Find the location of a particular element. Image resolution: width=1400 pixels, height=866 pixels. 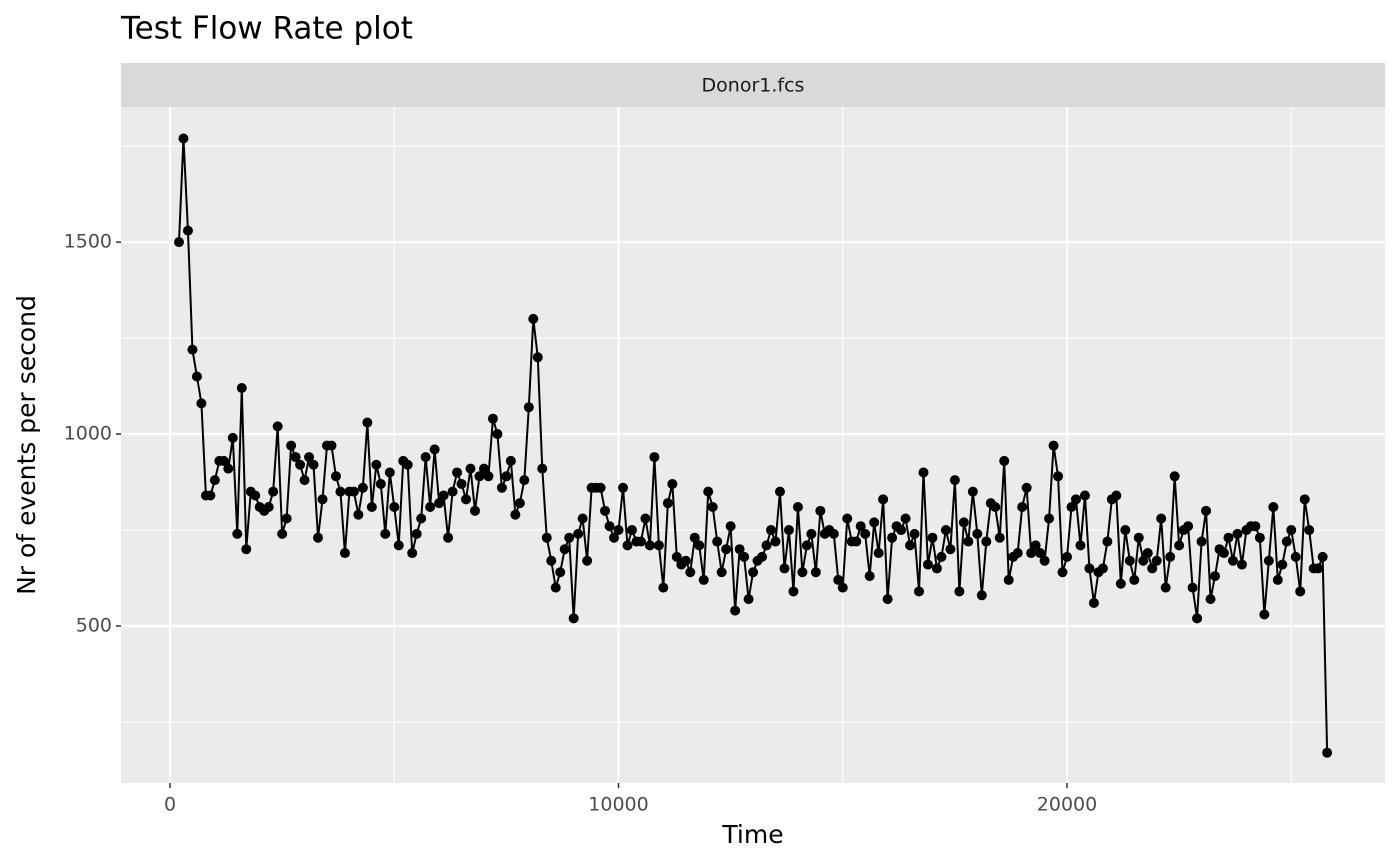

y-axis-label: Nr of events per second is located at coordinates (26, 445).